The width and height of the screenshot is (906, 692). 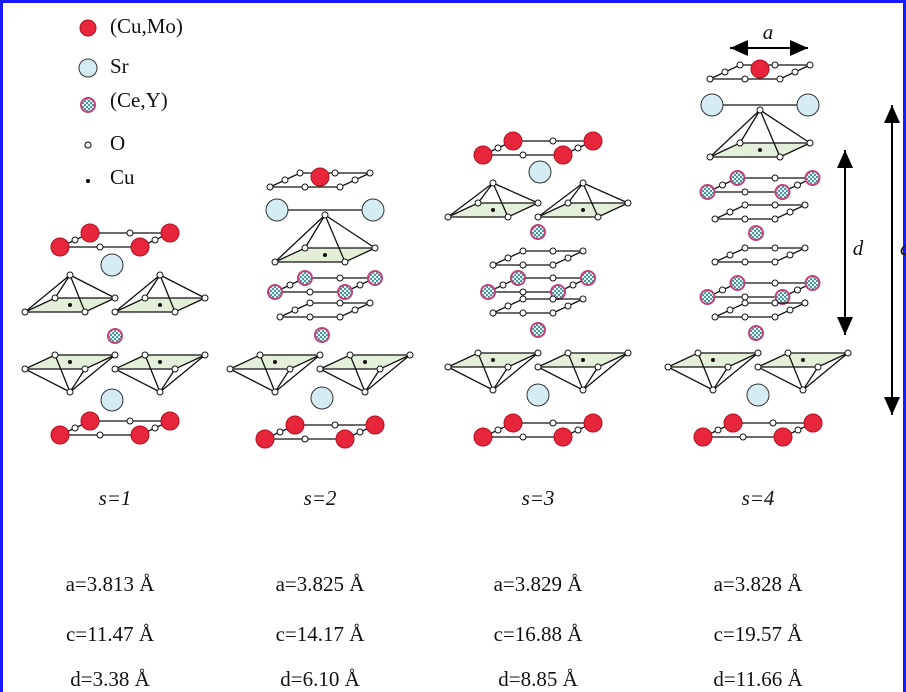 I want to click on legend-label: O, so click(x=117, y=143).